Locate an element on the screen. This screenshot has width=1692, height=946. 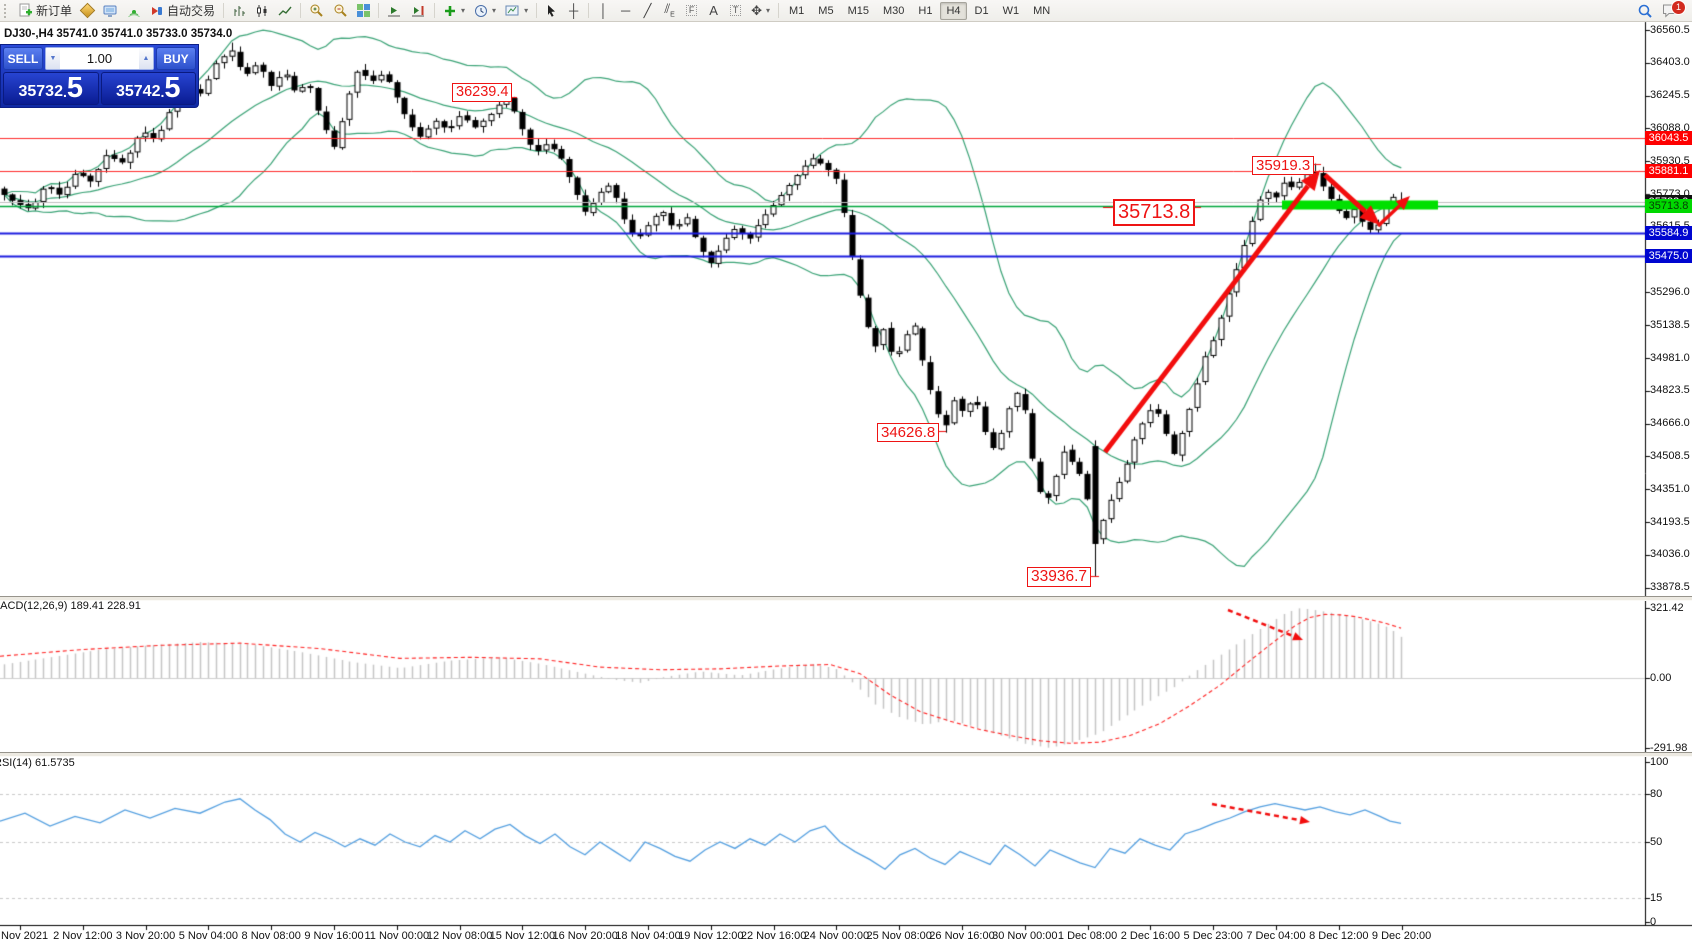
price-axis-tick-label: 36245.5 is located at coordinates (1670, 95).